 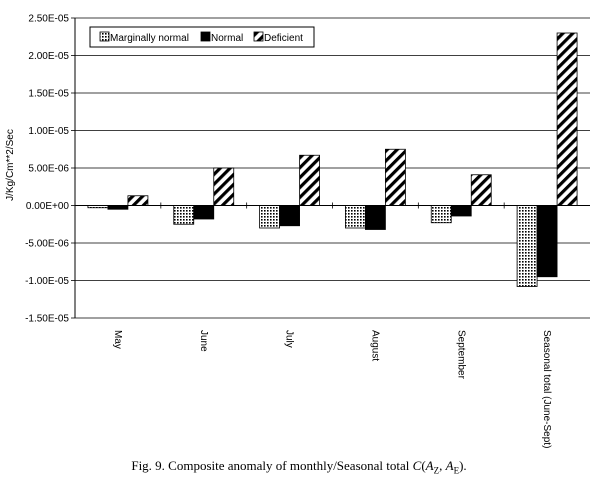 I want to click on y-axis-label: J/Kg/Cm**2/Sec, so click(x=10, y=165).